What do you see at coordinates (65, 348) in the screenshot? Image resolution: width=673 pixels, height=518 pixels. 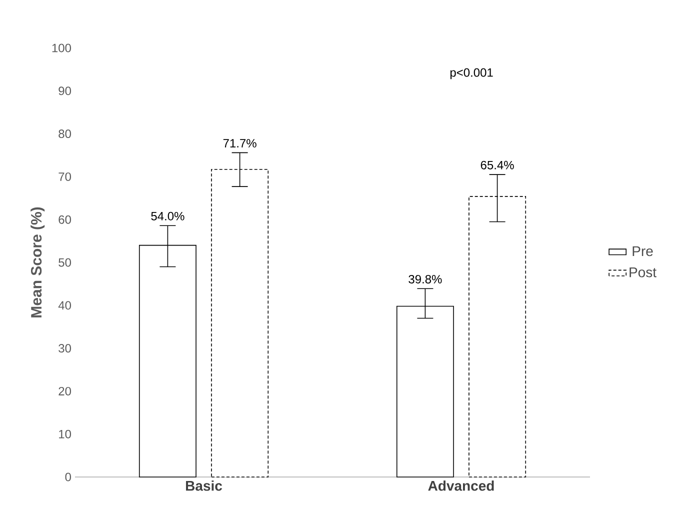 I see `y-tick-label: 30` at bounding box center [65, 348].